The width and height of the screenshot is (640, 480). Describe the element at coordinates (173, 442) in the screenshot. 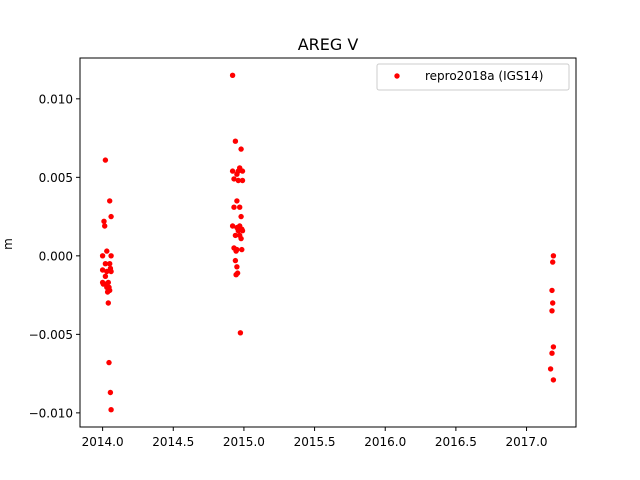

I see `x-tick-label: 2014.5` at that location.